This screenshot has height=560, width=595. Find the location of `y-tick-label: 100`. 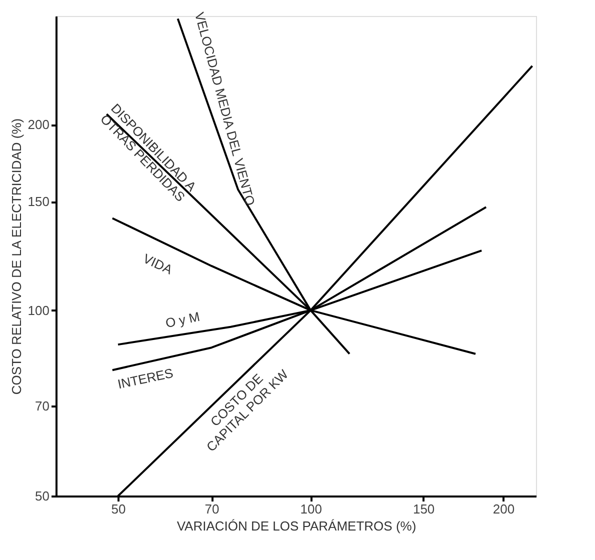

y-tick-label: 100 is located at coordinates (39, 310).